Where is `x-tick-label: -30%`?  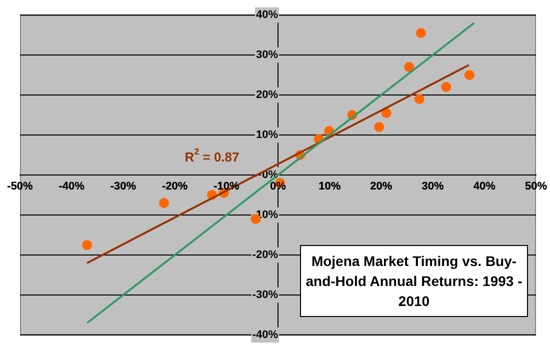
x-tick-label: -30% is located at coordinates (123, 186).